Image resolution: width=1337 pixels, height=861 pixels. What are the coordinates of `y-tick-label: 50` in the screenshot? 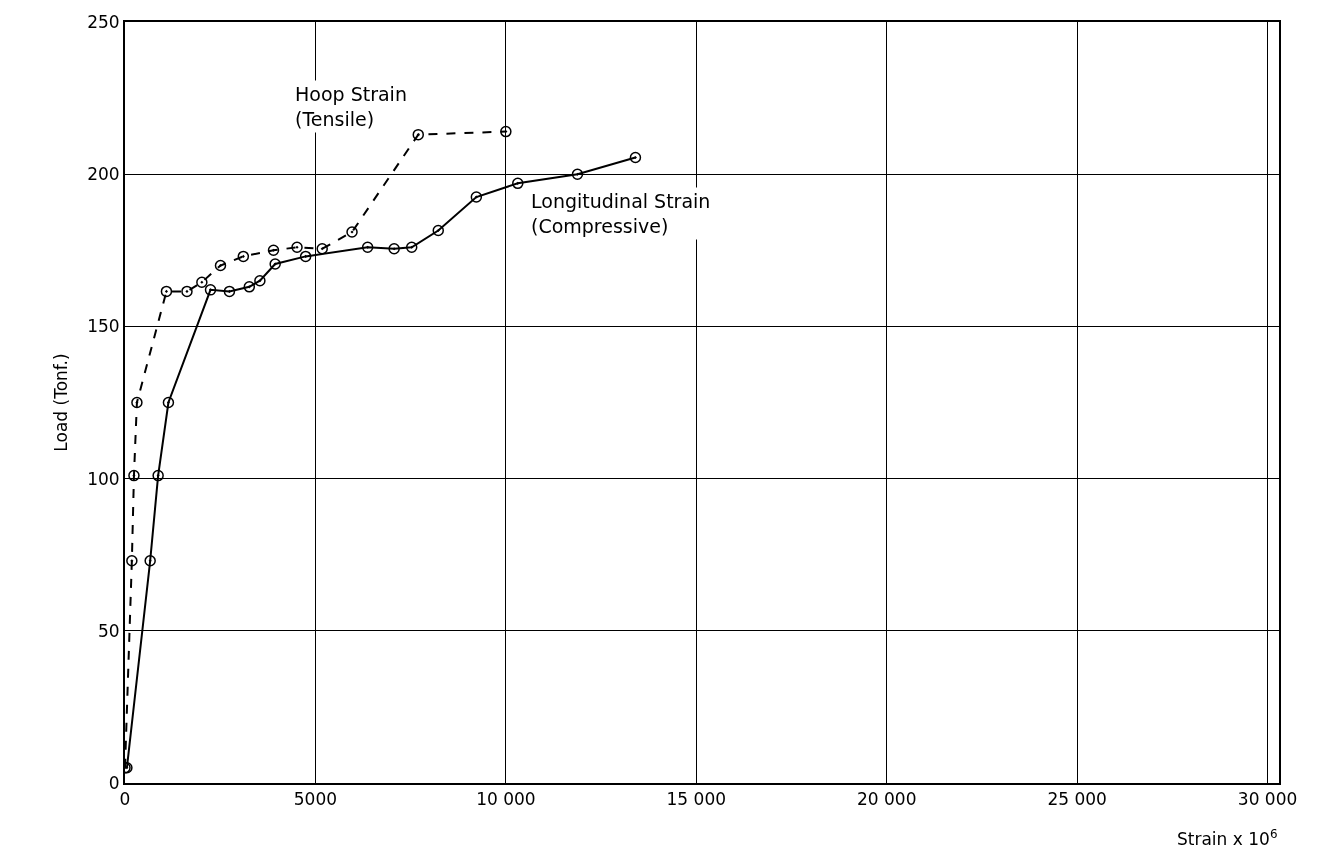 It's located at (108, 630).